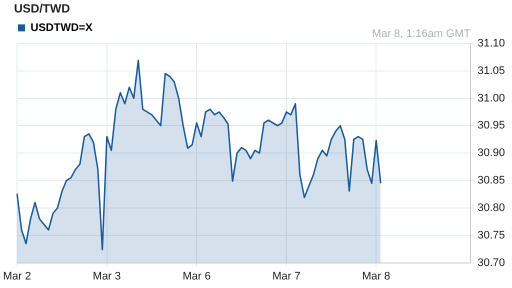 The image size is (512, 288). I want to click on y-tick-label: 31.05, so click(491, 70).